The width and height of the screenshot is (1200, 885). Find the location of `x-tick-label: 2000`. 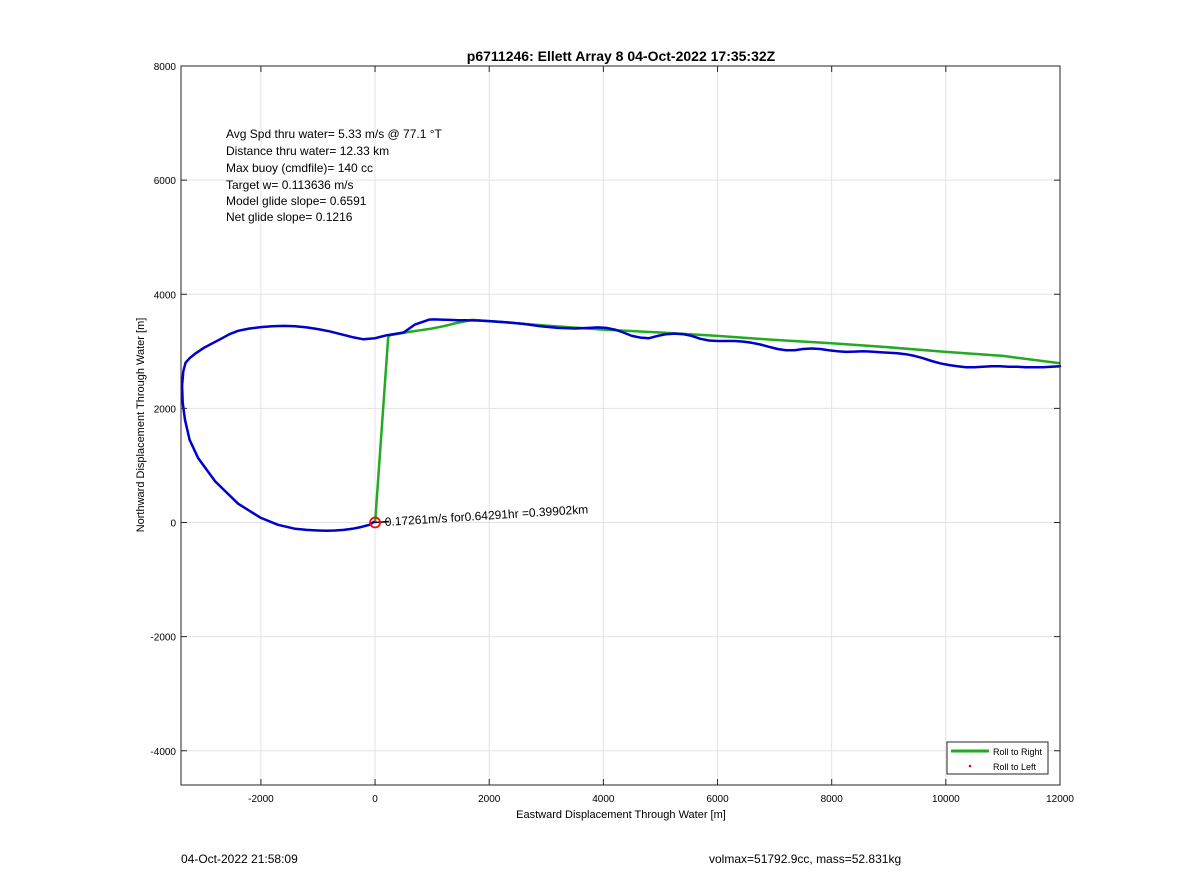

x-tick-label: 2000 is located at coordinates (489, 799).